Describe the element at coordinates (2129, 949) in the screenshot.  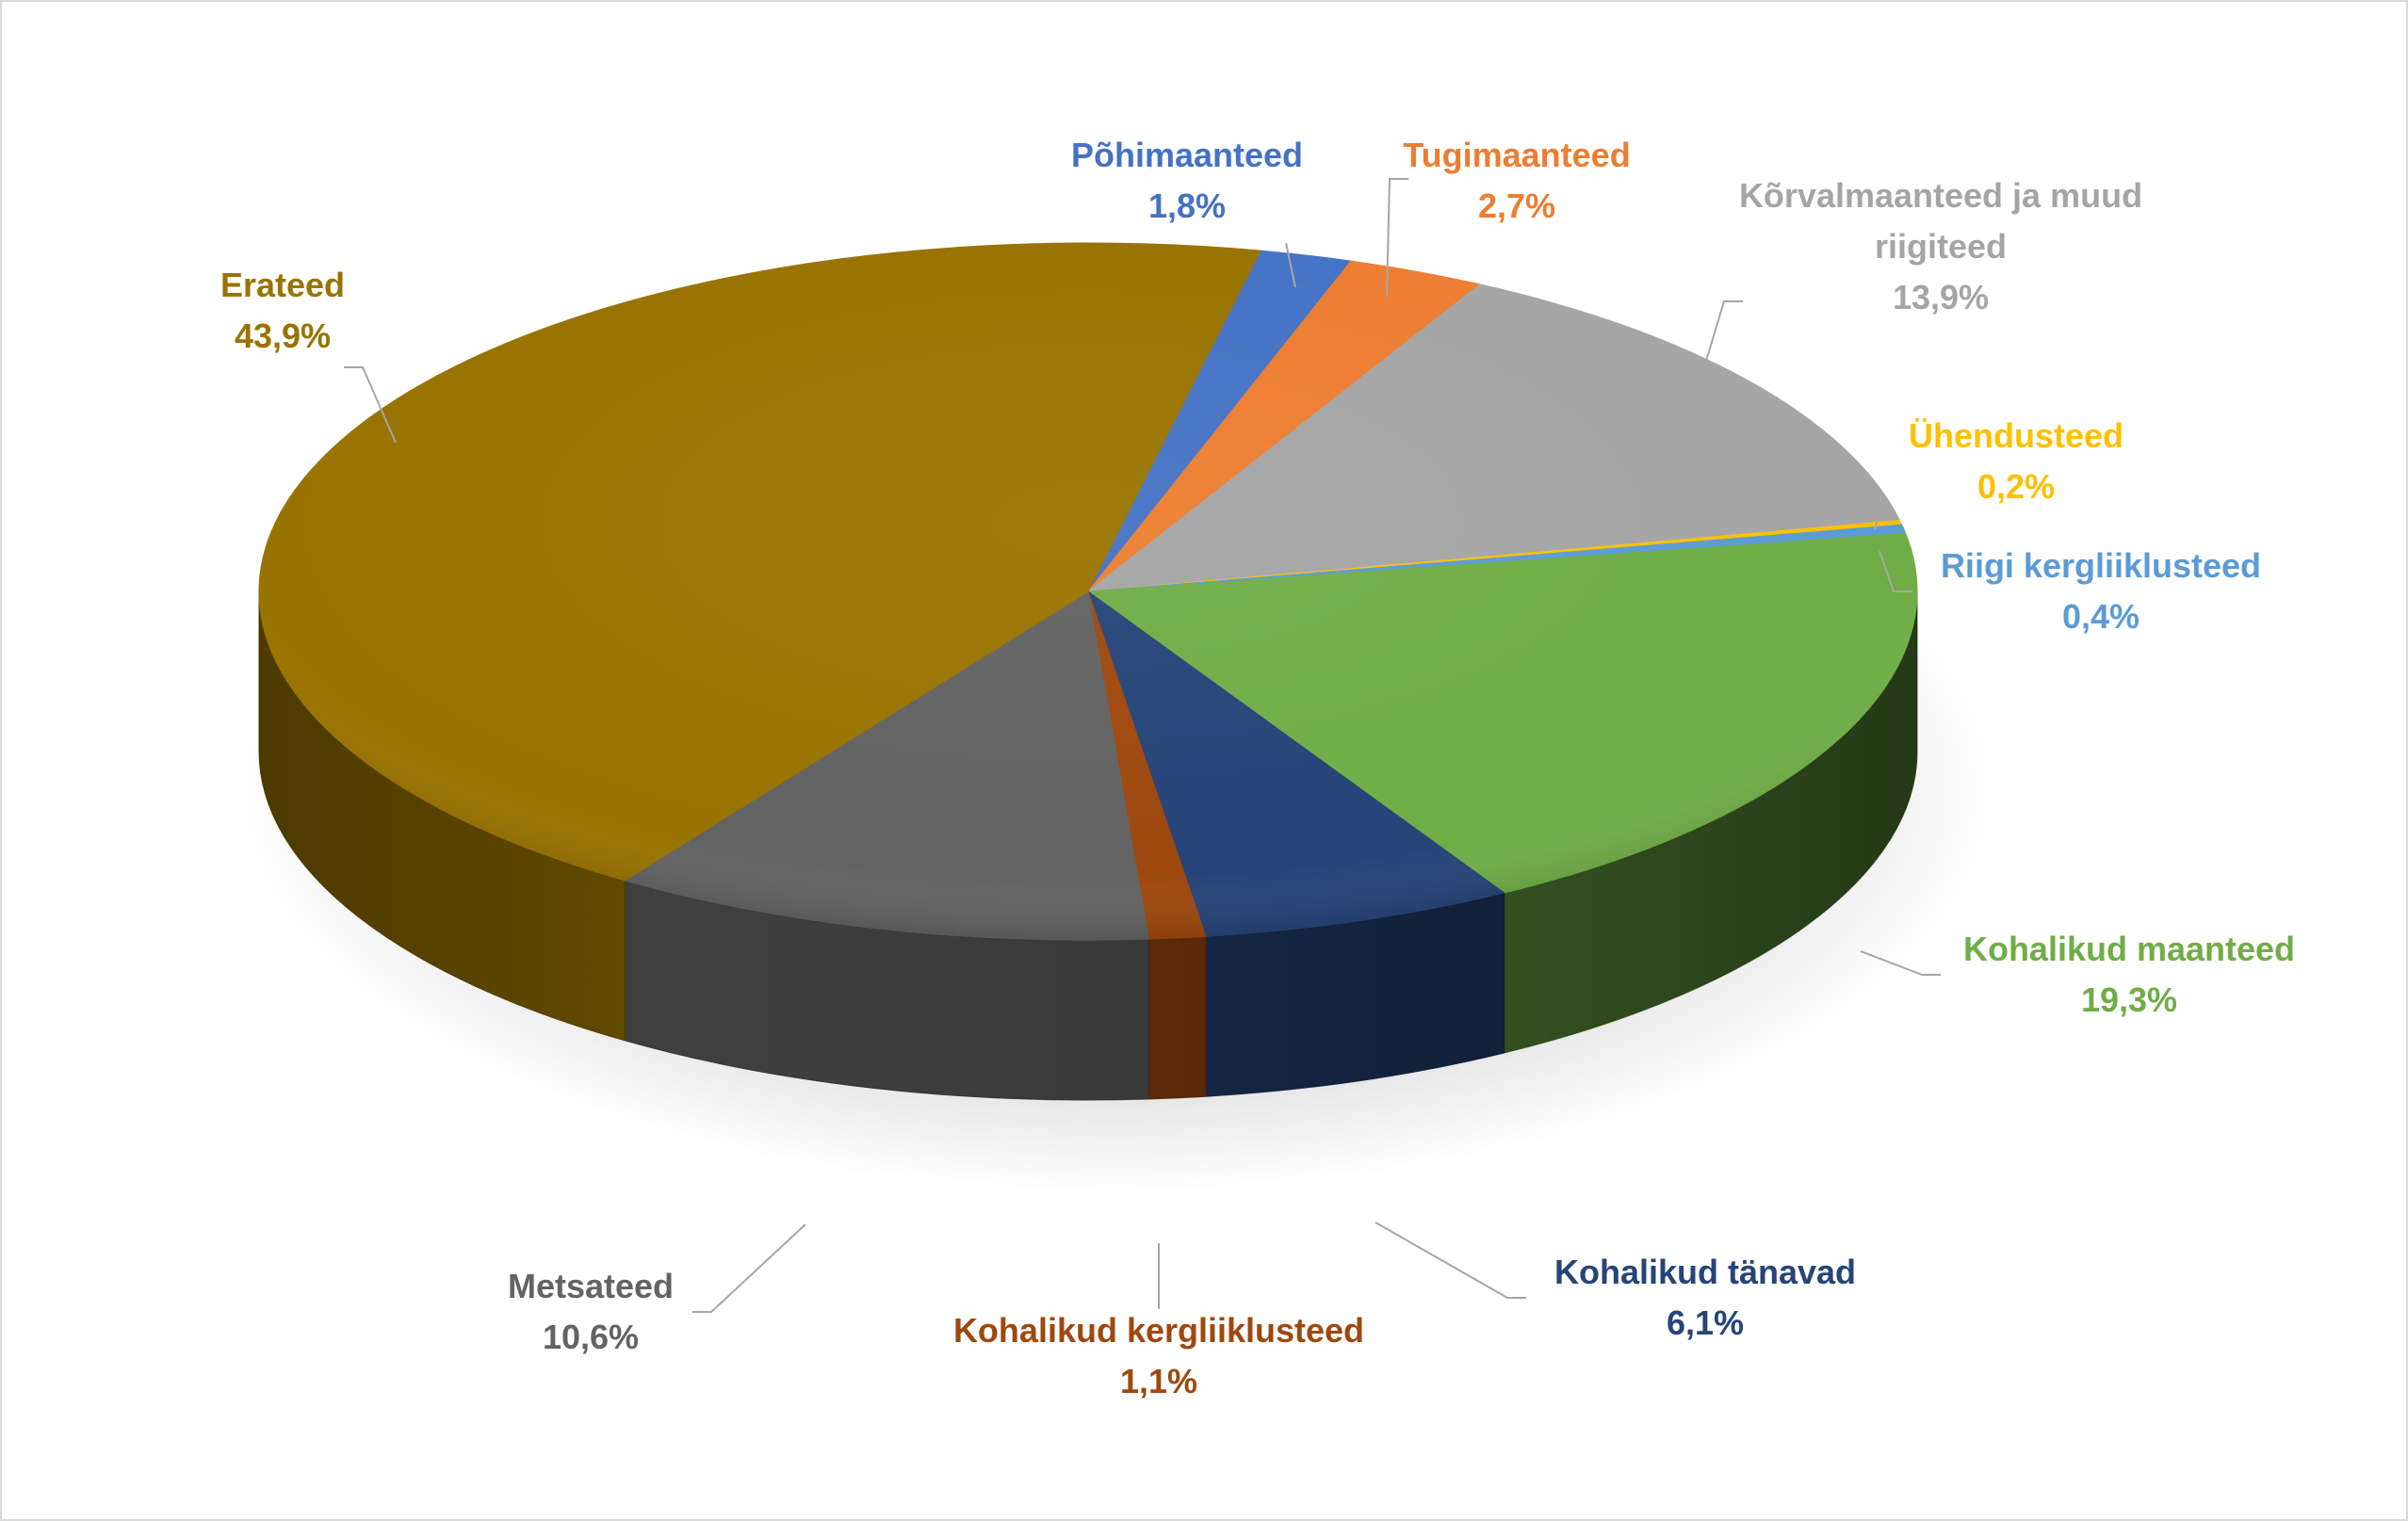
I see `slice-label-6: Kohalikud maanteed` at that location.